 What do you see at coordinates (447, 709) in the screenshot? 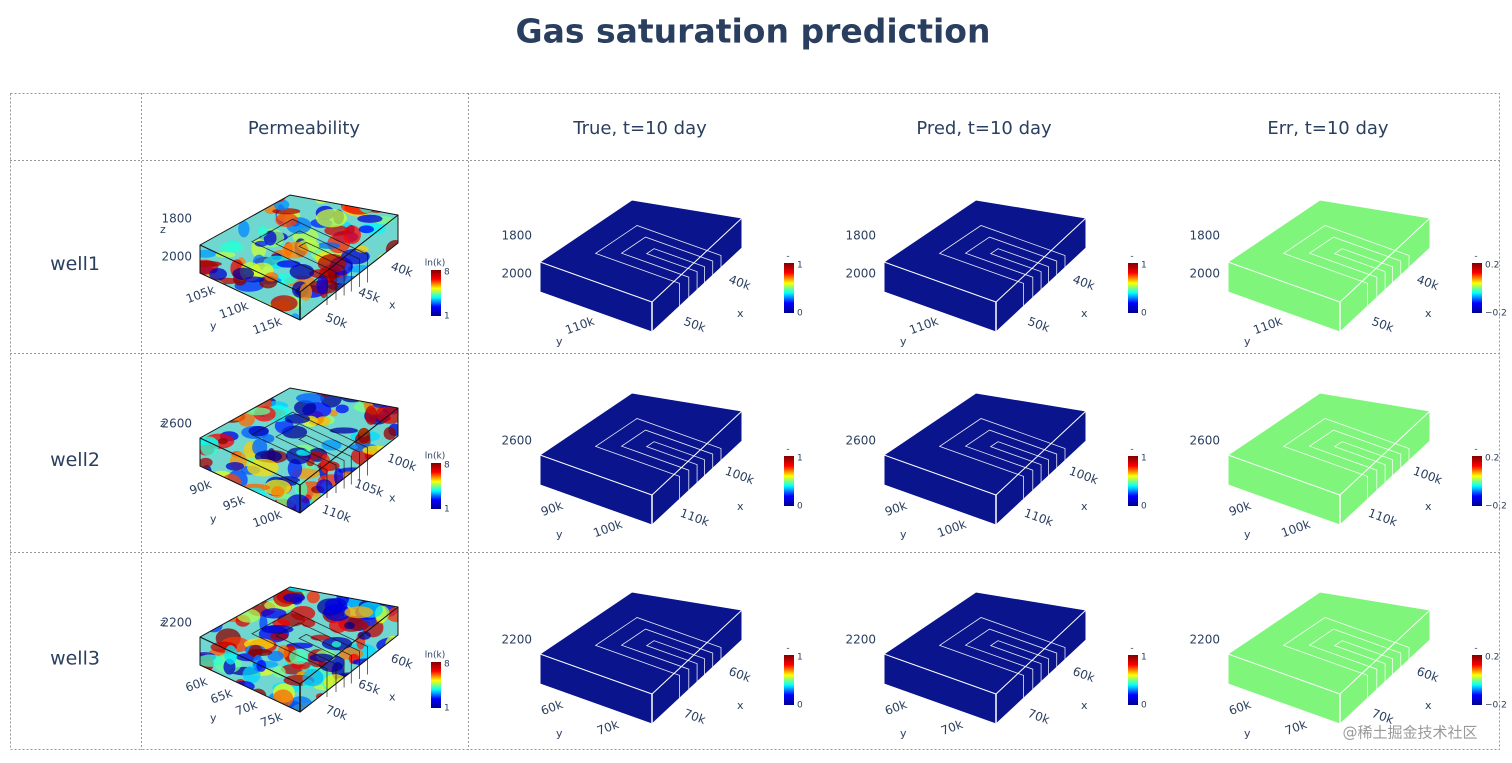
I see `colorbar-min: 1` at bounding box center [447, 709].